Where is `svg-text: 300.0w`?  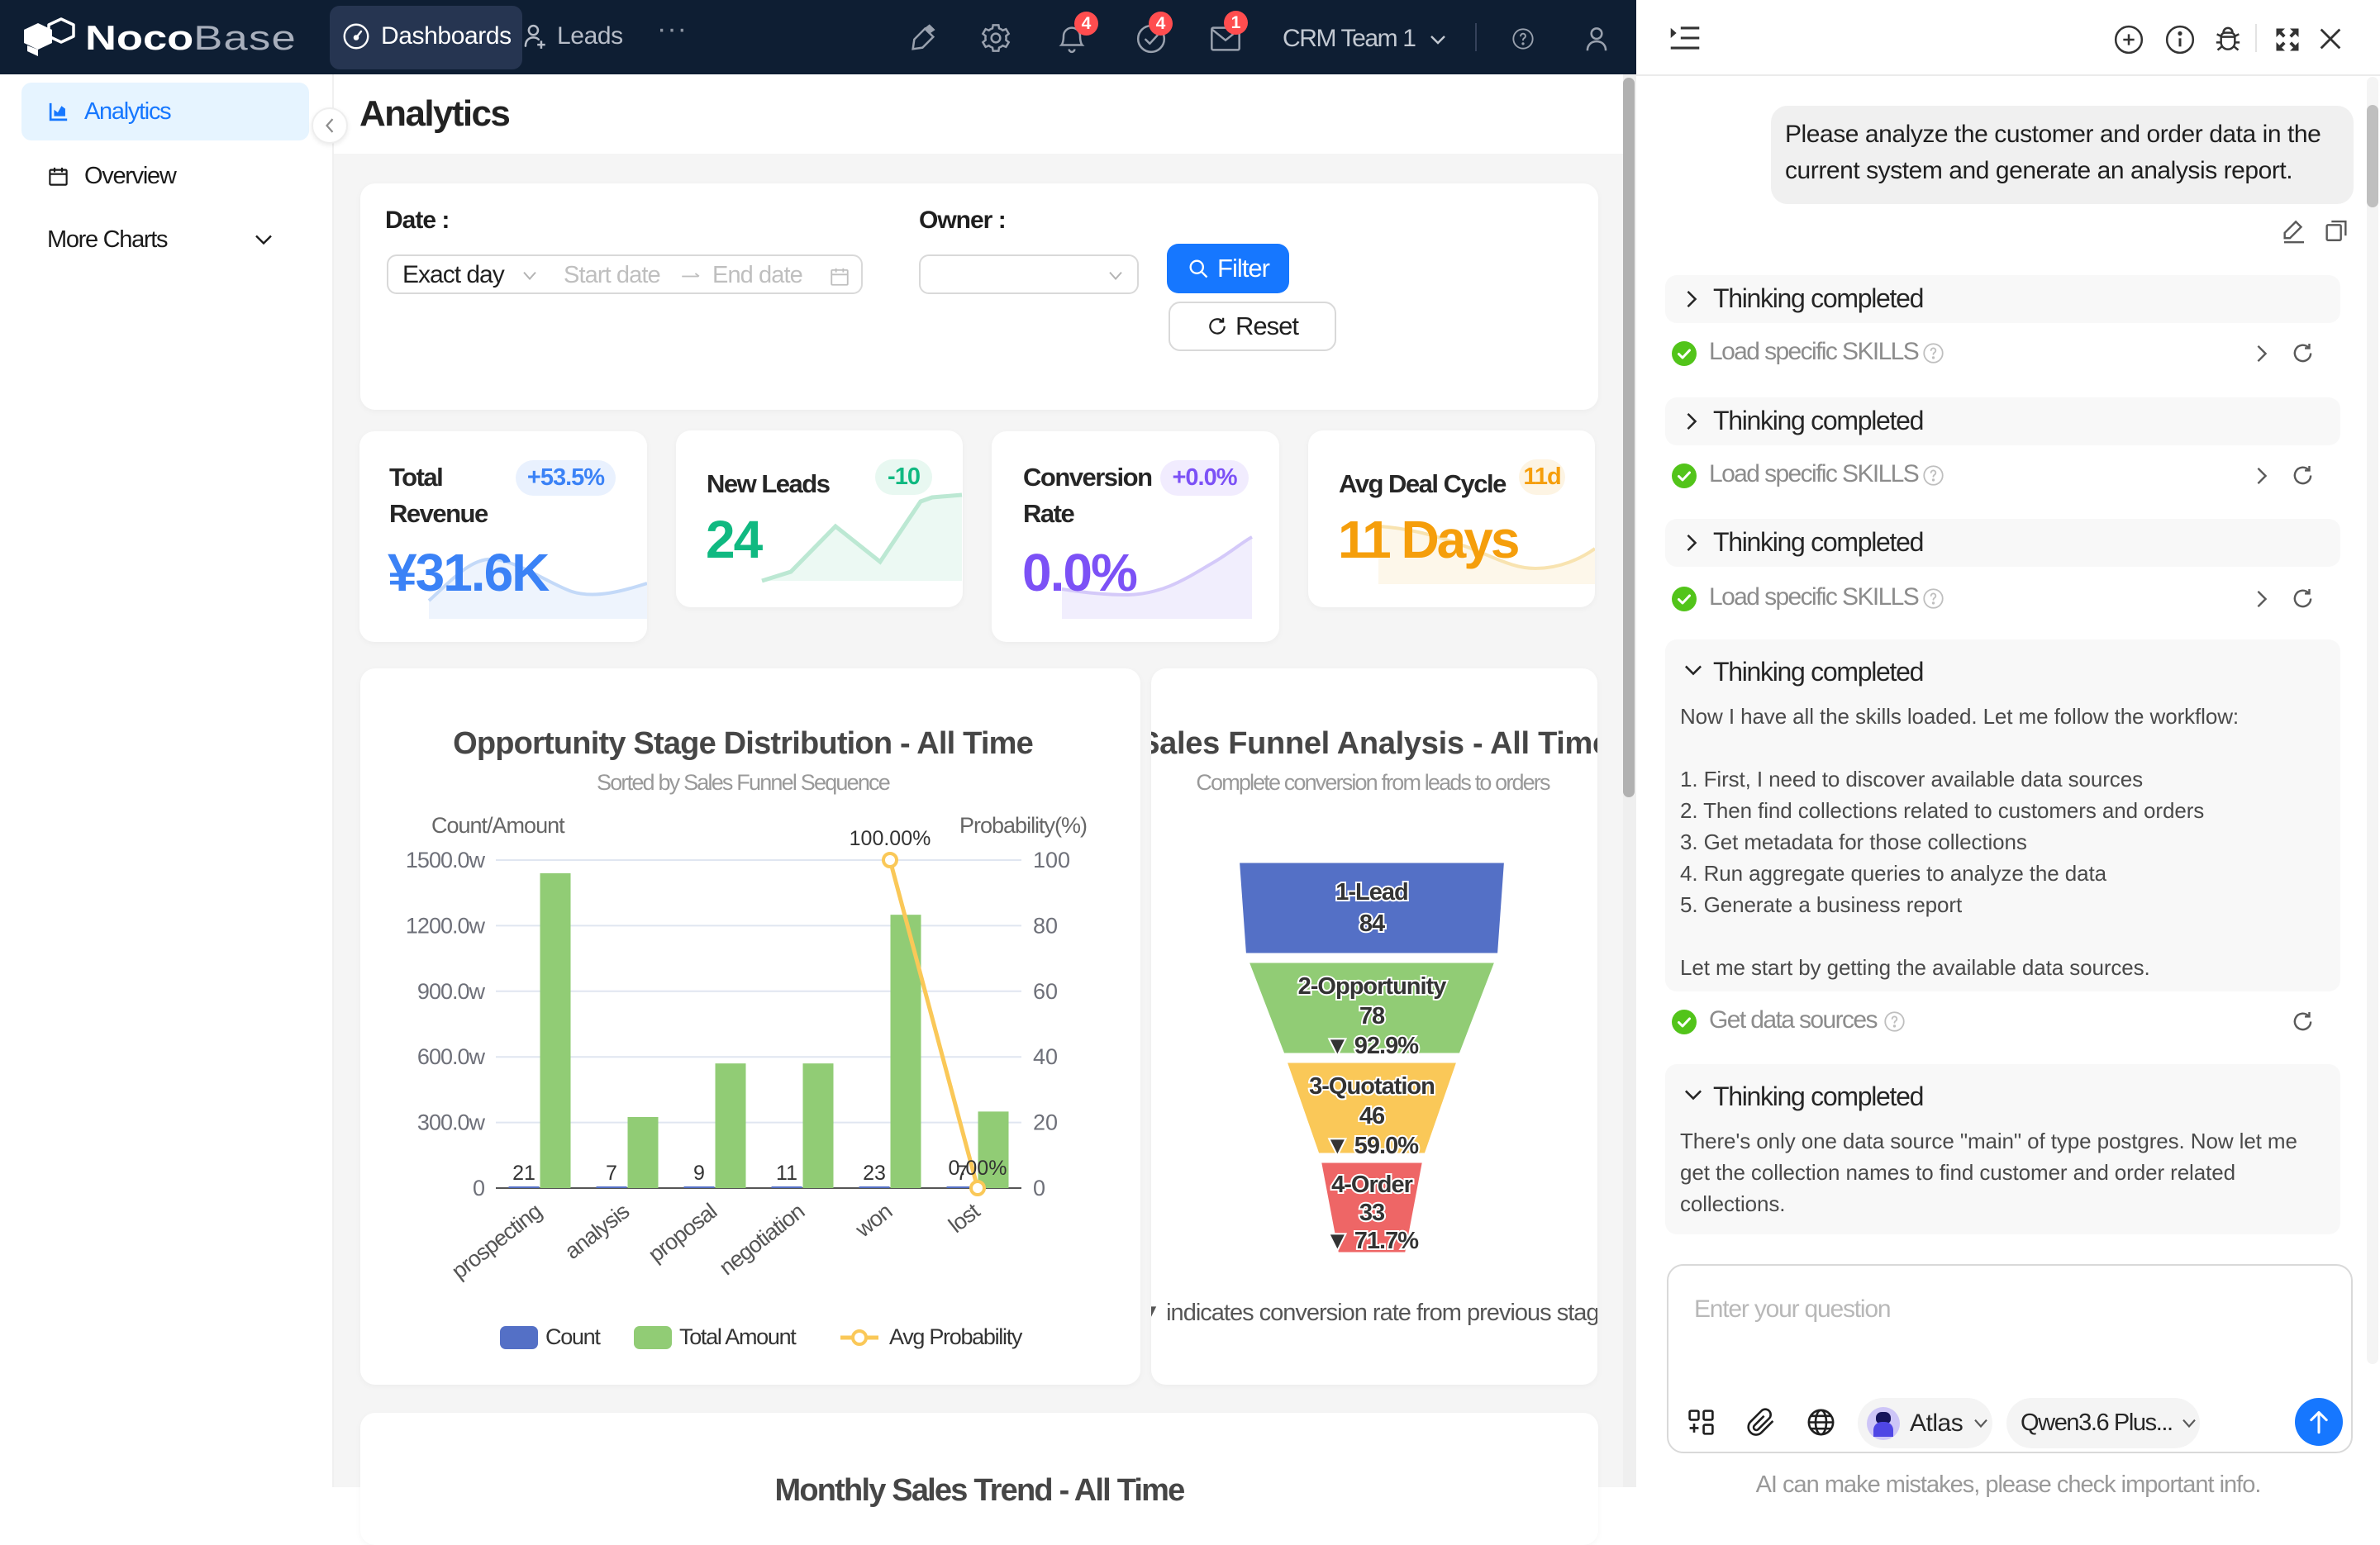
svg-text: 300.0w is located at coordinates (451, 1122).